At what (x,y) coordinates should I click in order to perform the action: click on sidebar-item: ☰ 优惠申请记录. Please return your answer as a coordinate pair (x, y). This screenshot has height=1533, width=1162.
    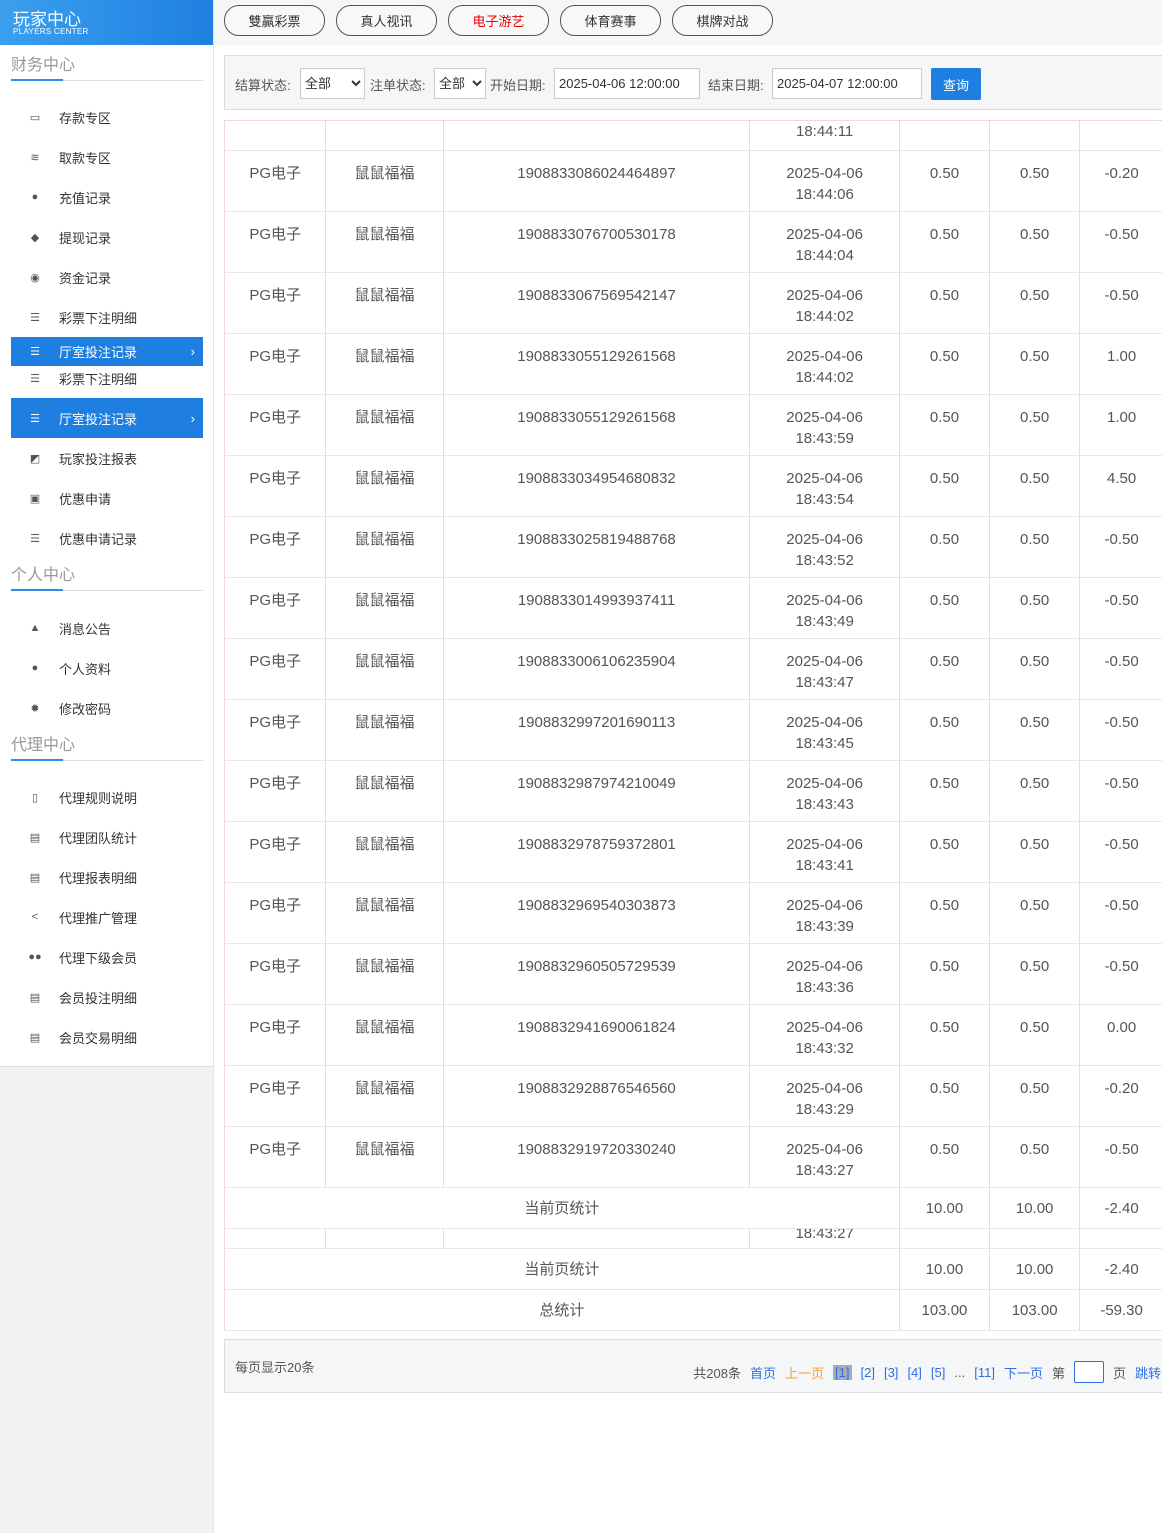
    Looking at the image, I should click on (107, 538).